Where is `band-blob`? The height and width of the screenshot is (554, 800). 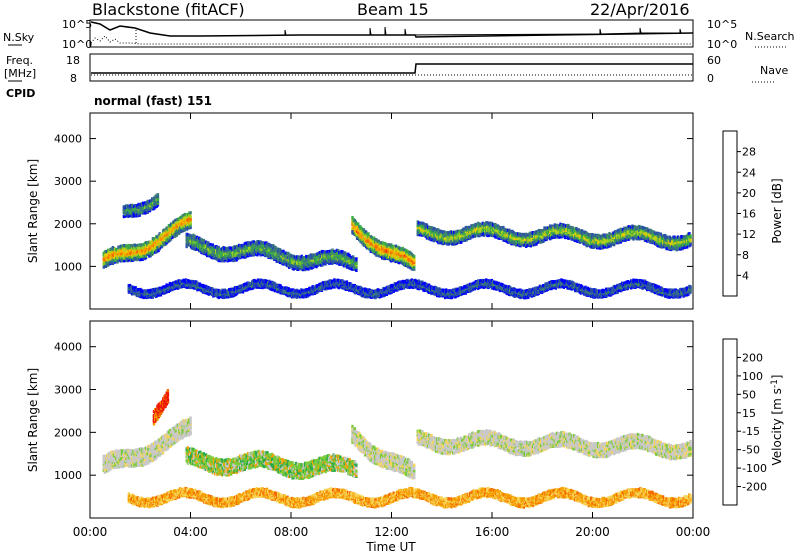 band-blob is located at coordinates (141, 206).